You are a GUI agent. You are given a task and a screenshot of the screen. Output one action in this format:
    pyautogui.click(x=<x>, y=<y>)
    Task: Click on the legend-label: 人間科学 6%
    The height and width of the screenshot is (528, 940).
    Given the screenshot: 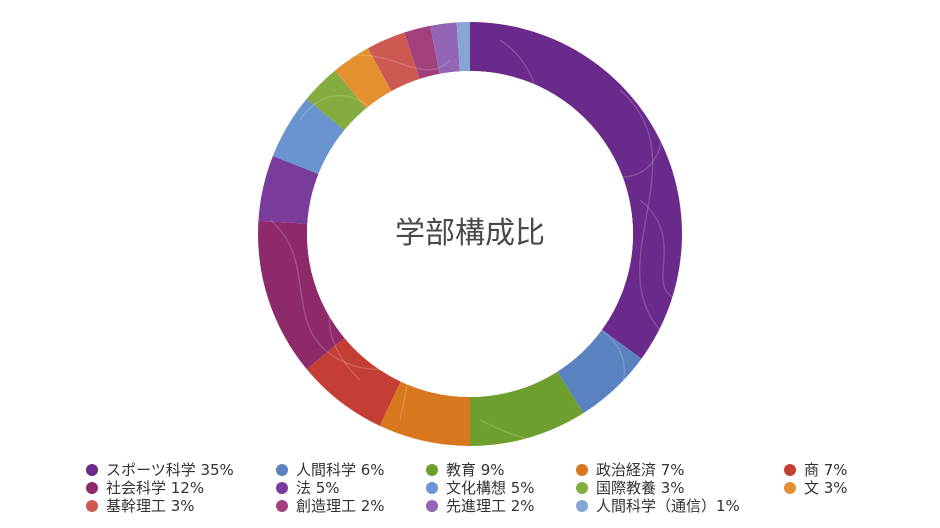 What is the action you would take?
    pyautogui.click(x=340, y=470)
    